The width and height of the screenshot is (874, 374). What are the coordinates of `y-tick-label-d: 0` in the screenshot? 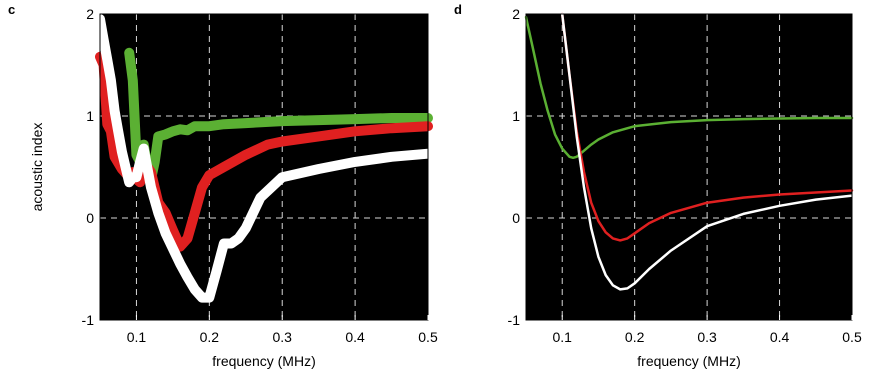 It's located at (516, 218).